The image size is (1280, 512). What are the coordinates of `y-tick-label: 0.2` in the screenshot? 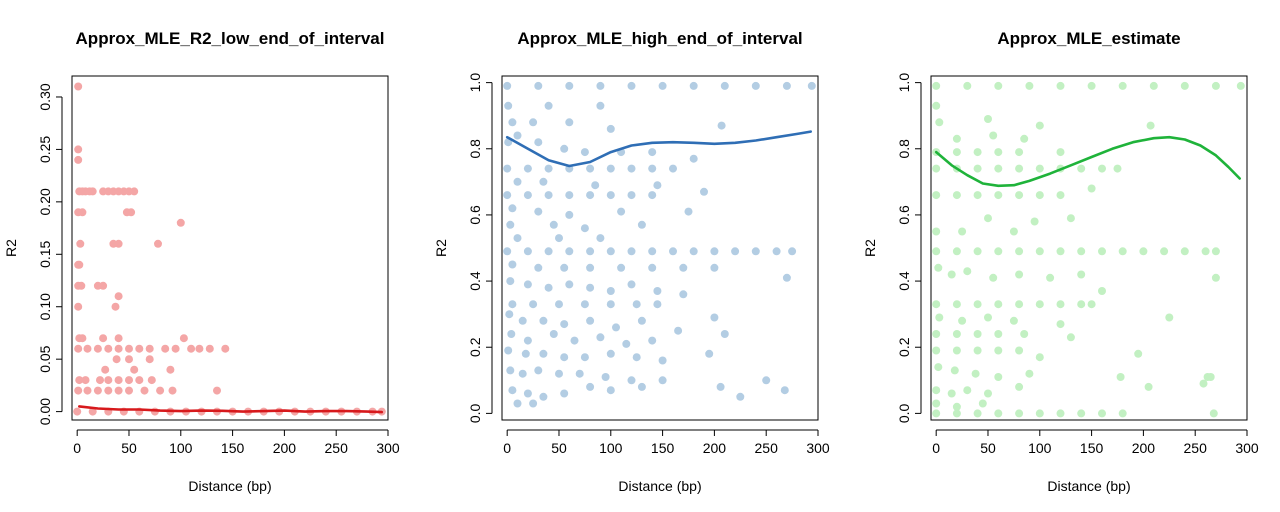 It's located at (904, 347).